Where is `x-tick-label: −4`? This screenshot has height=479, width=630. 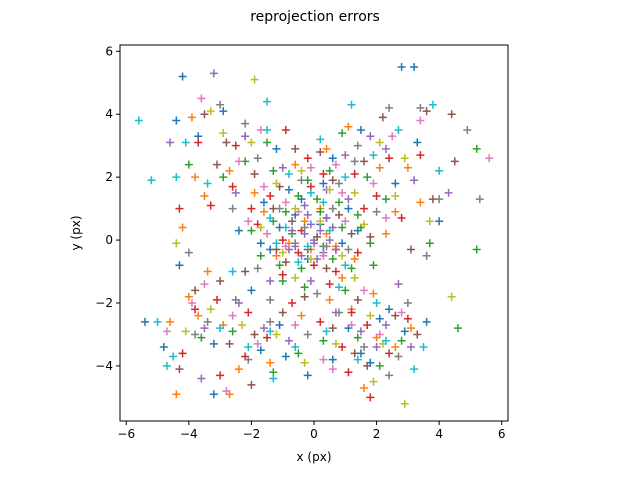
x-tick-label: −4 is located at coordinates (189, 434).